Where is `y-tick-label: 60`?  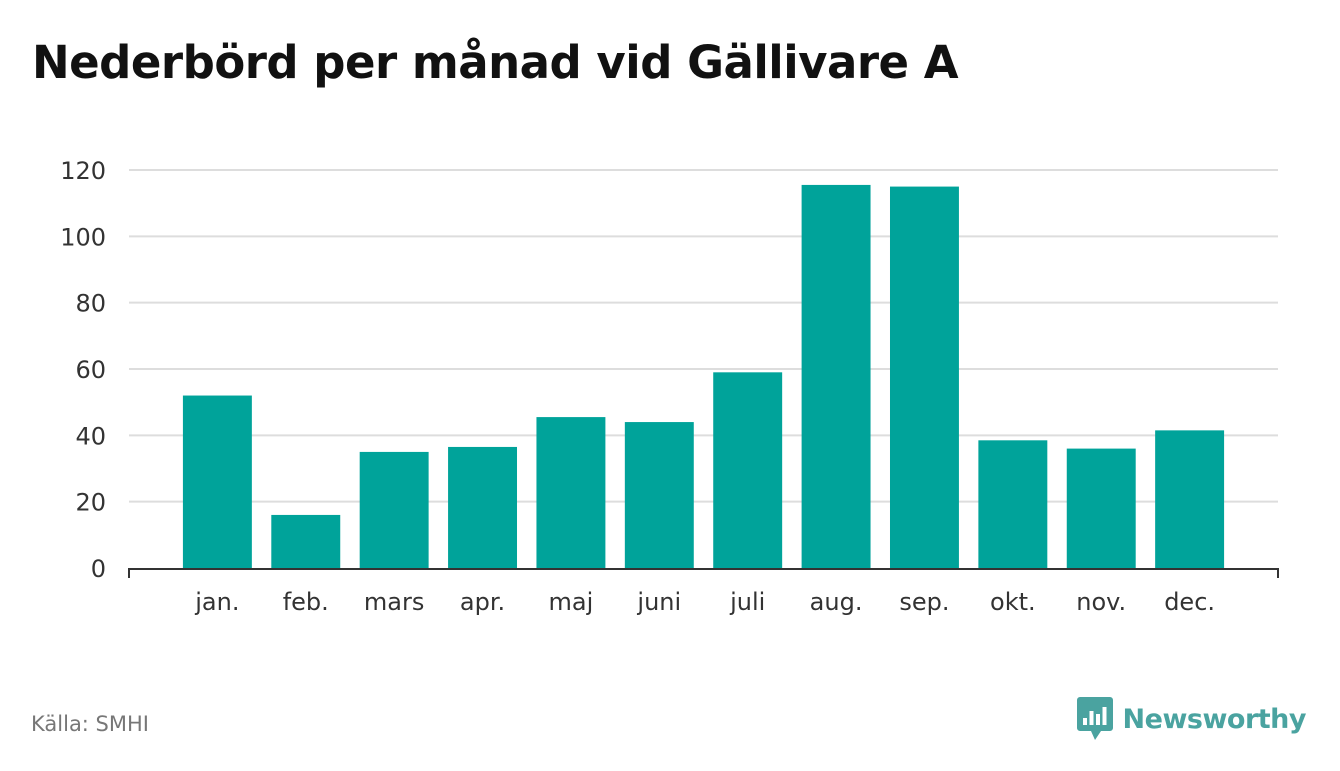 y-tick-label: 60 is located at coordinates (90, 370).